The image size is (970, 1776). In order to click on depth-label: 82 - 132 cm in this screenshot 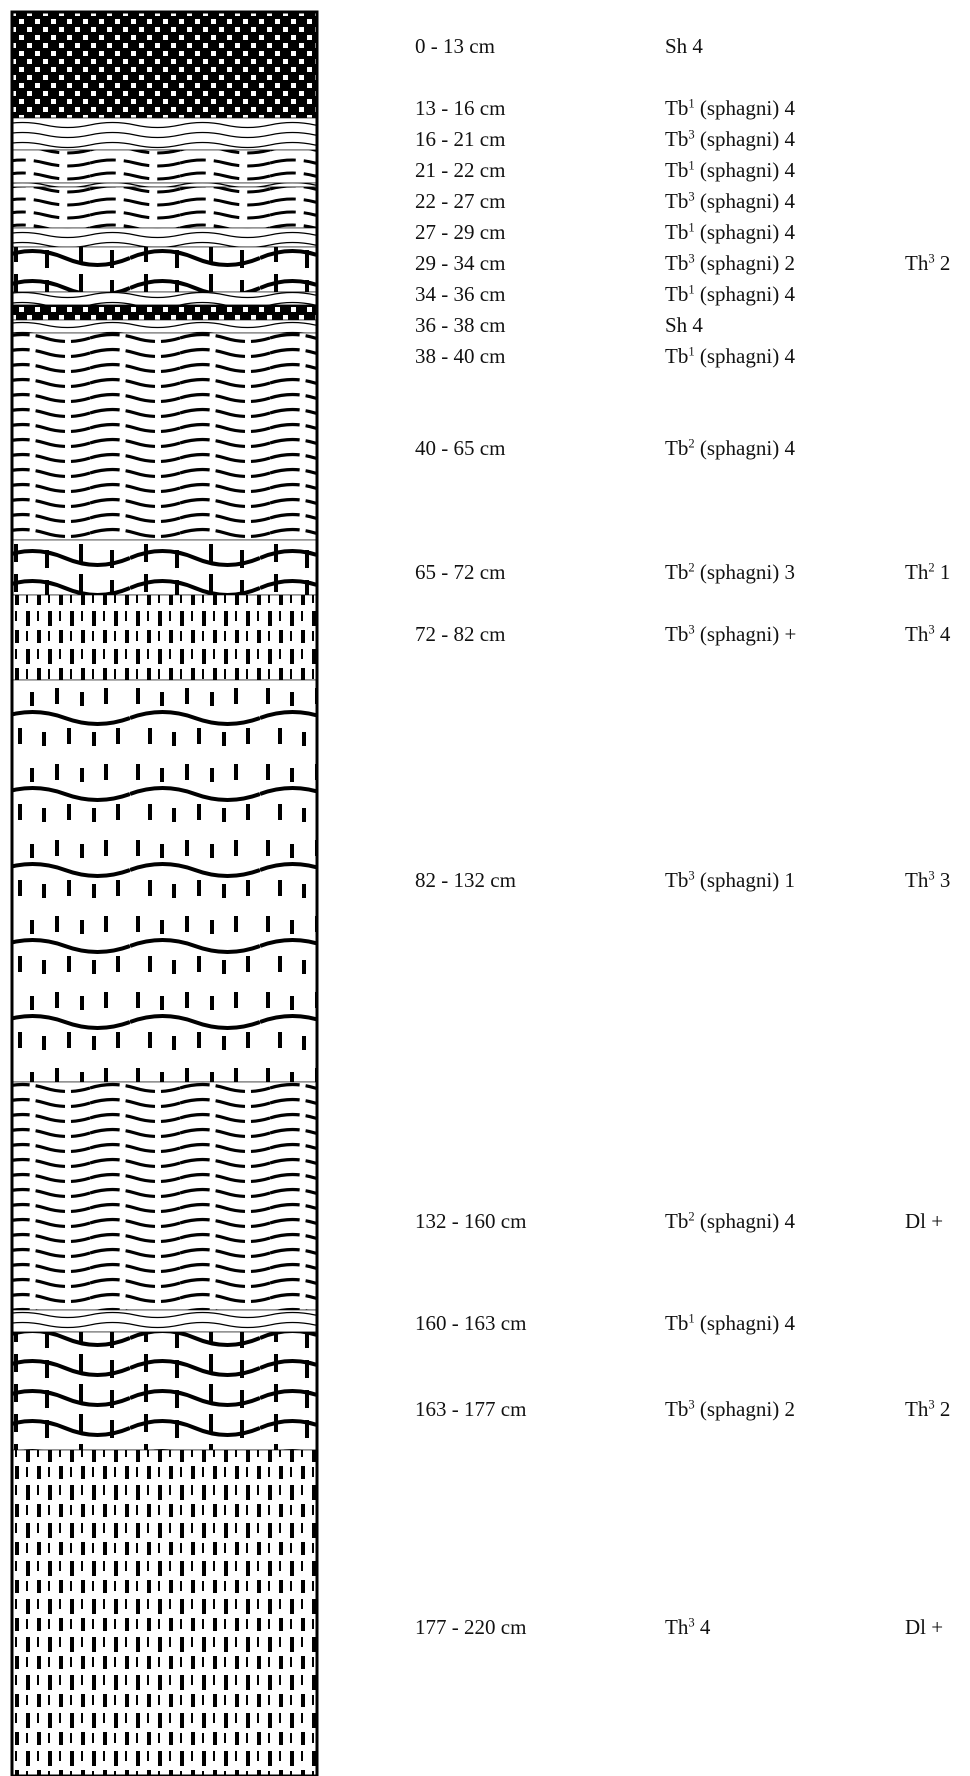, I will do `click(465, 880)`.